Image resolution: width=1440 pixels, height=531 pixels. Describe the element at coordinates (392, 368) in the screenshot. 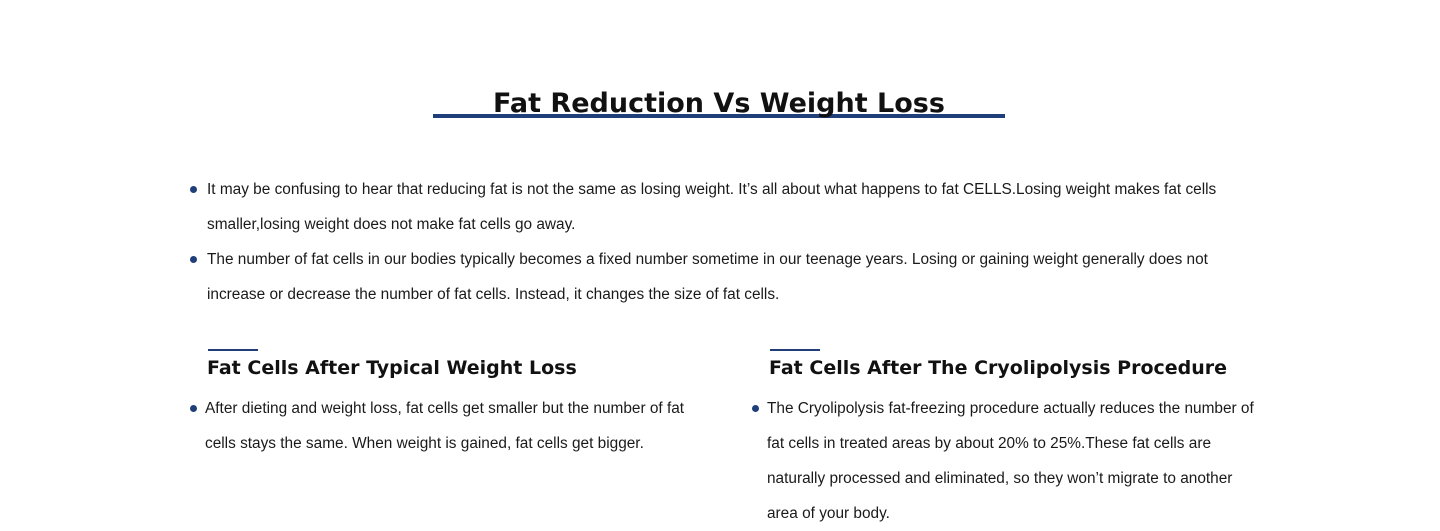

I see `column-heading: Fat Cells After Typical Weight Loss` at that location.